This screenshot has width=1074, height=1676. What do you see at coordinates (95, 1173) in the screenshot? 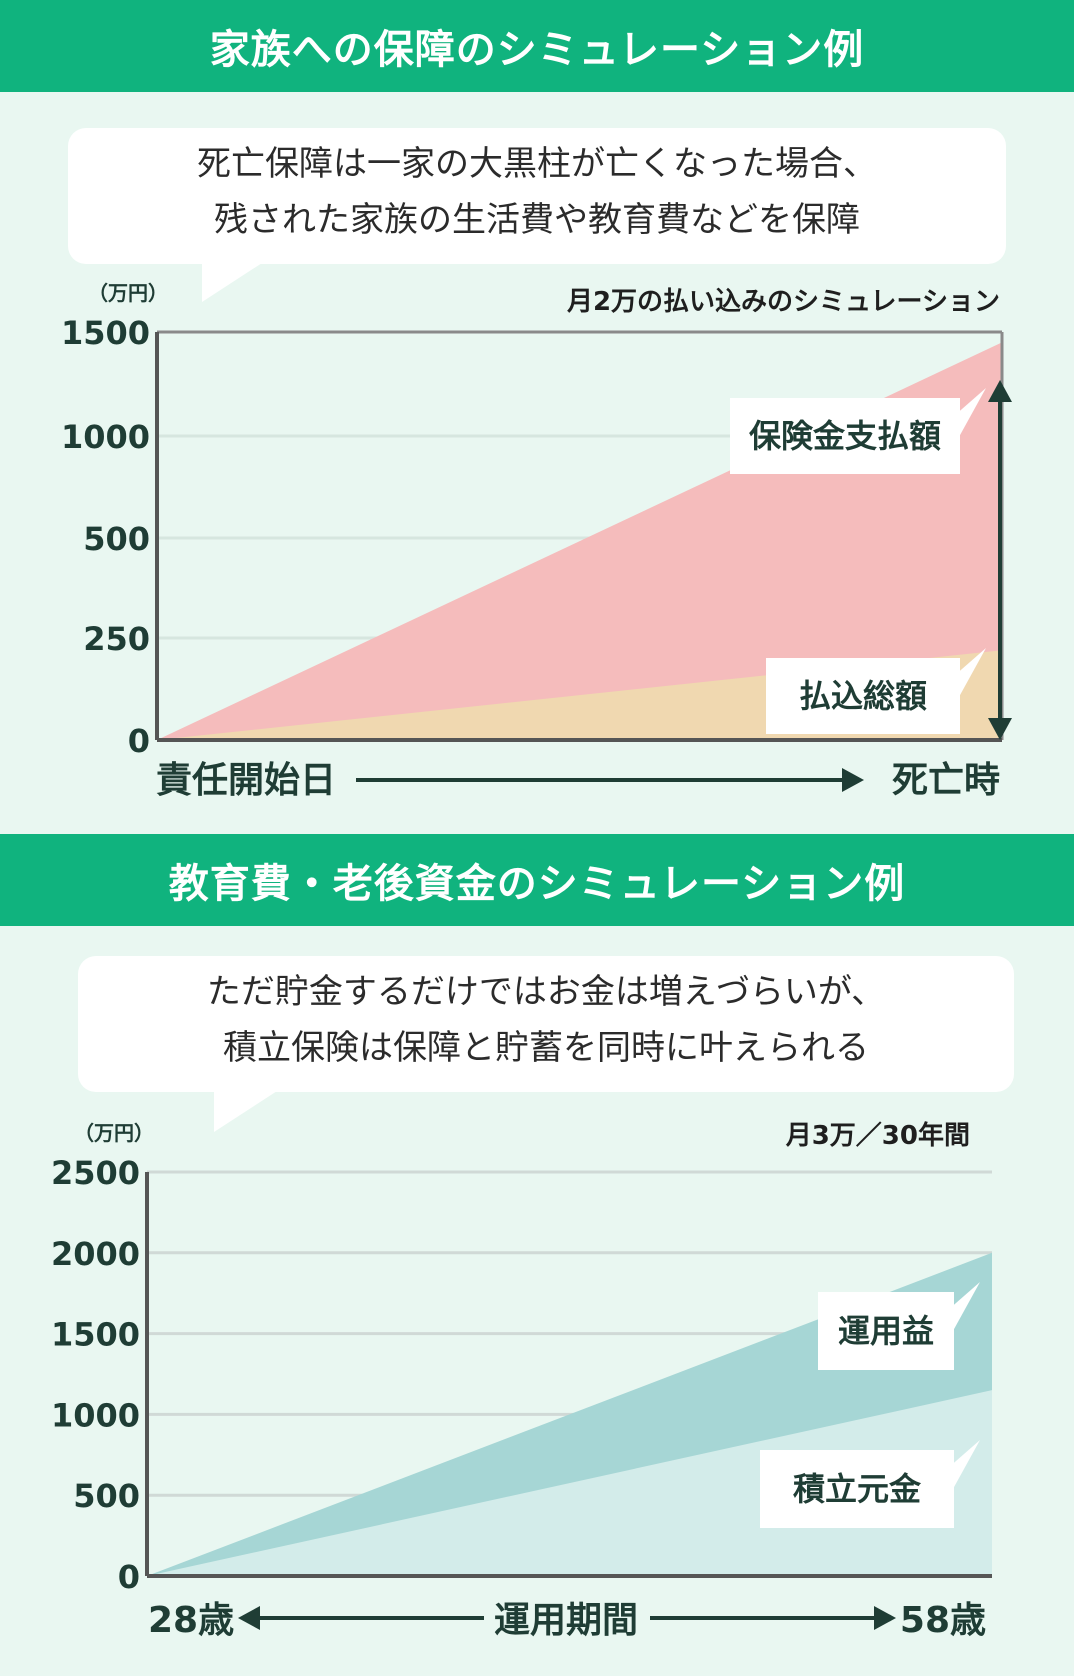
I see `chart2-ytick-label-2500: 2500` at bounding box center [95, 1173].